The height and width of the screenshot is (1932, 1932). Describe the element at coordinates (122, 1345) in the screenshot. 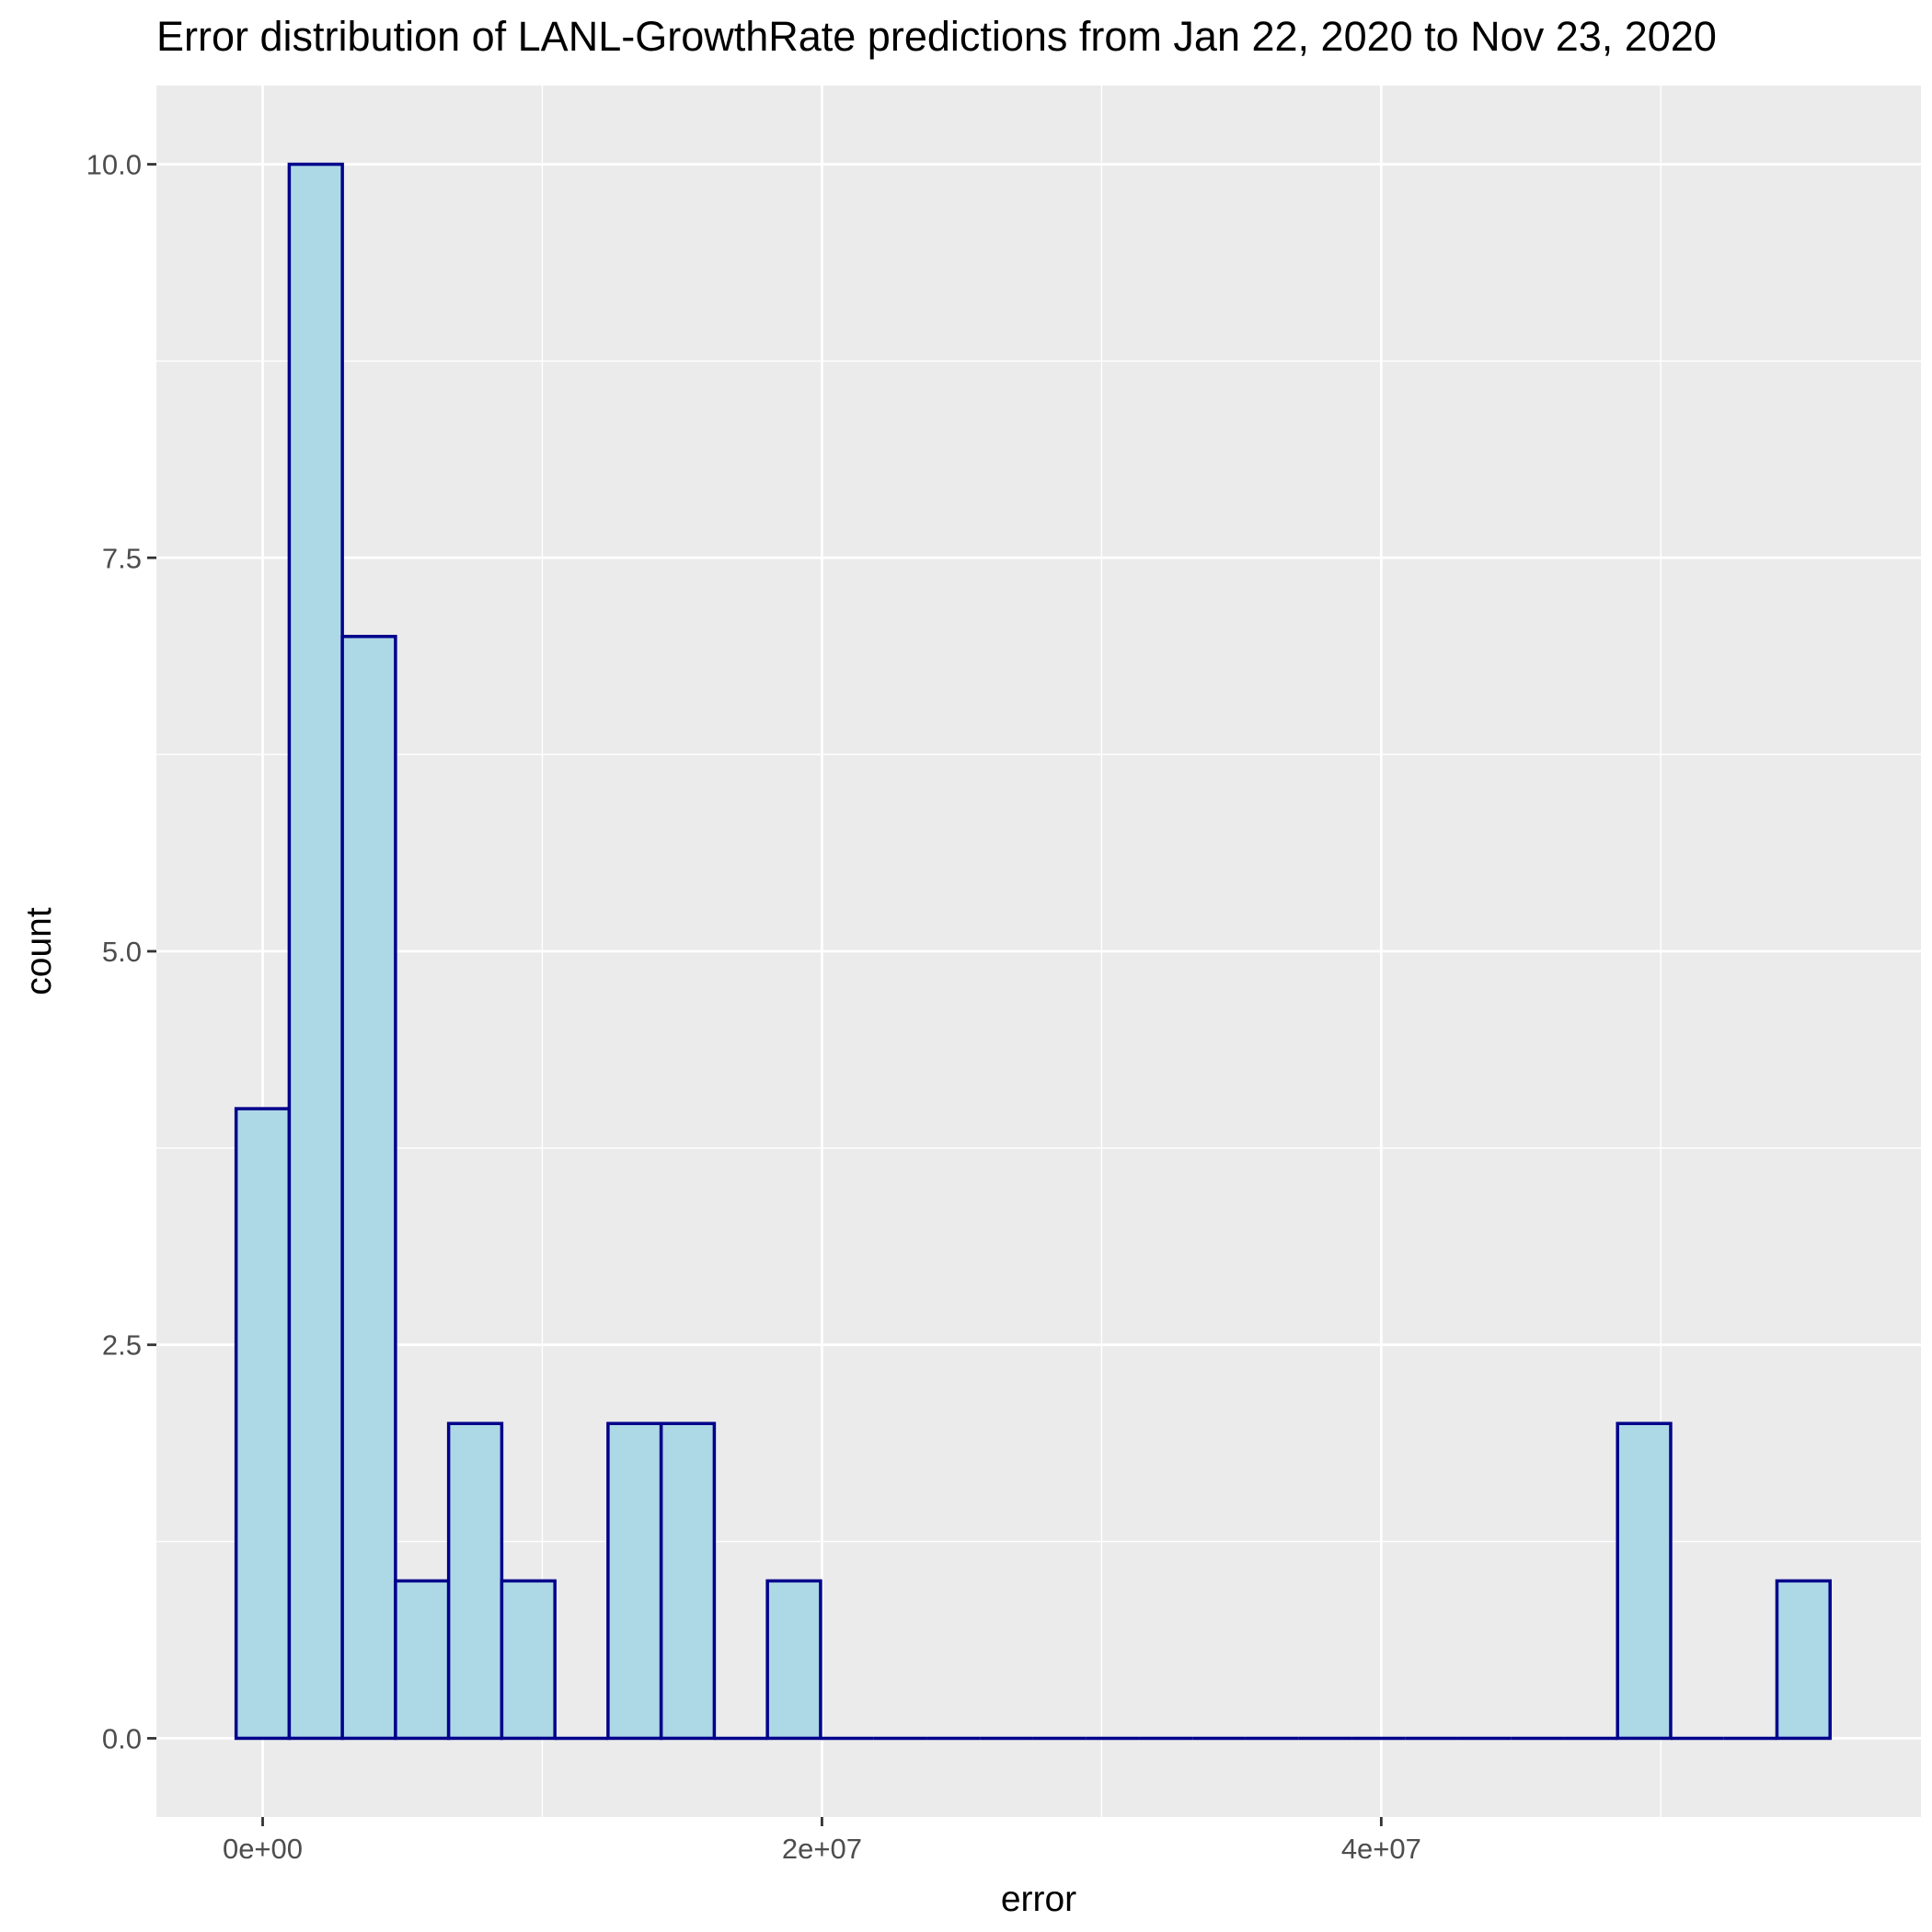

I see `y-tick-label: 2.5` at that location.